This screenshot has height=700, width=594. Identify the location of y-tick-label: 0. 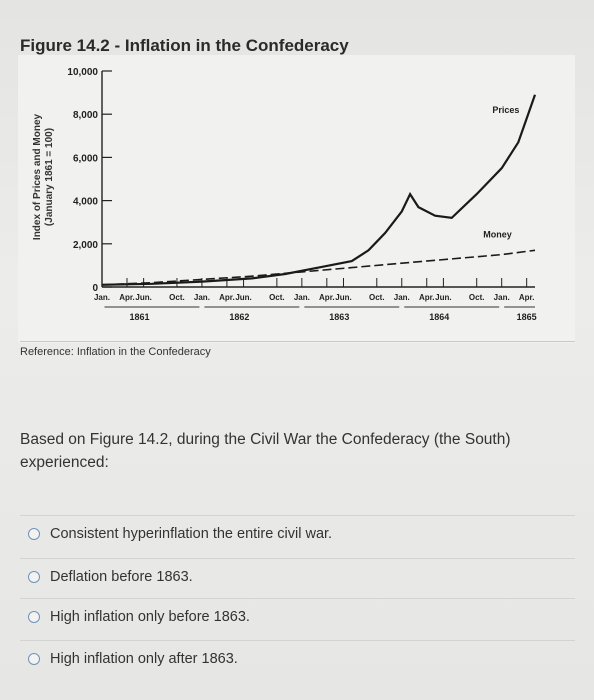
(95, 288).